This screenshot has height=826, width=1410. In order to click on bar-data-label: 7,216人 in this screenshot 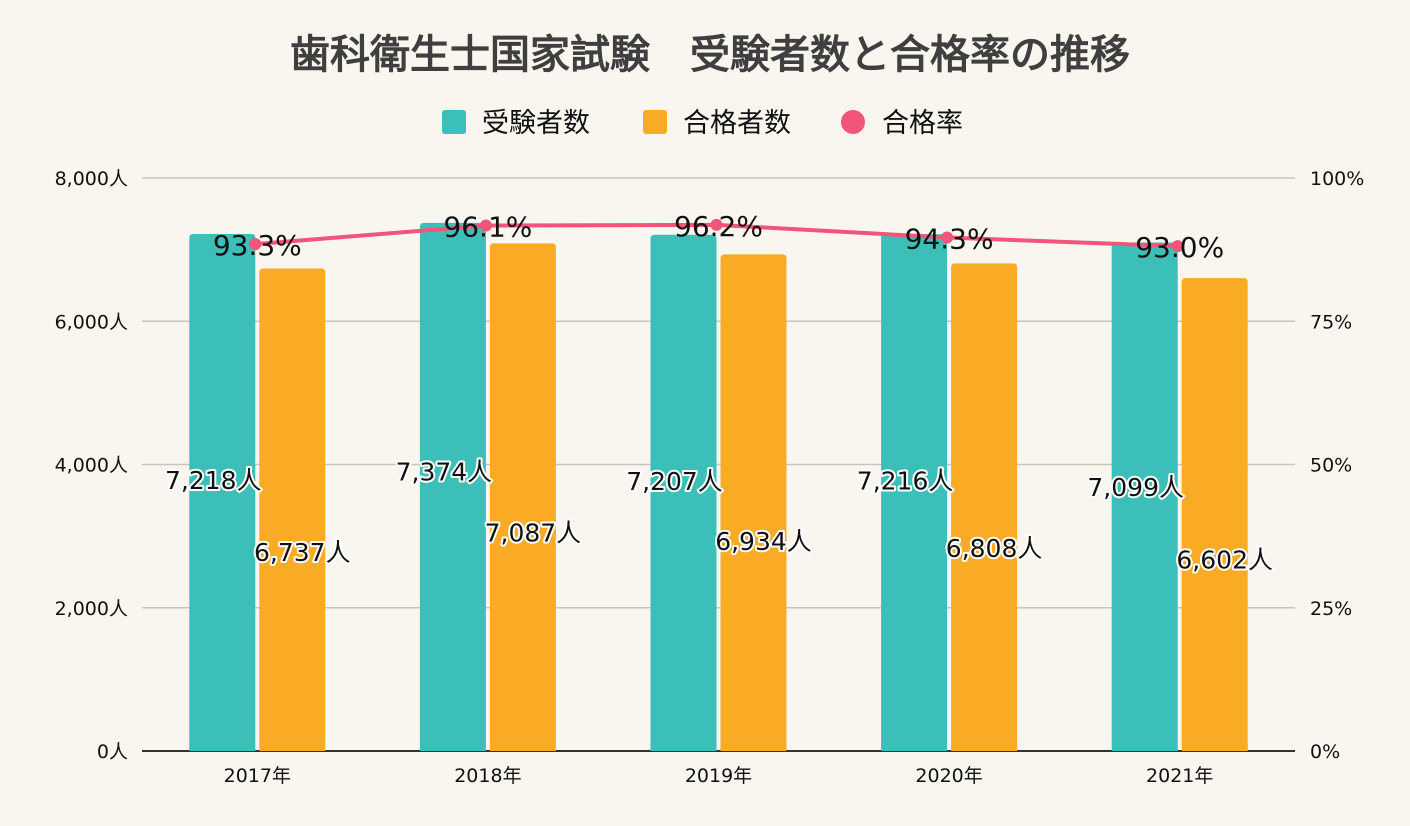, I will do `click(905, 480)`.